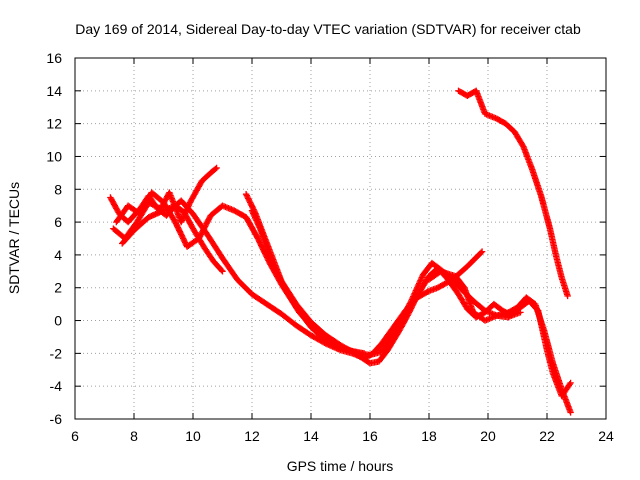  Describe the element at coordinates (56, 353) in the screenshot. I see `y-tick-label: -2` at that location.